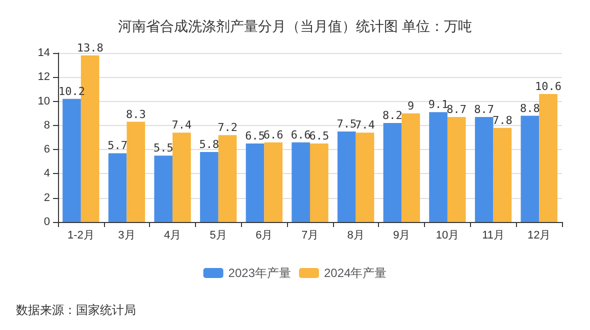  What do you see at coordinates (228, 127) in the screenshot?
I see `data-label: 7.2` at bounding box center [228, 127].